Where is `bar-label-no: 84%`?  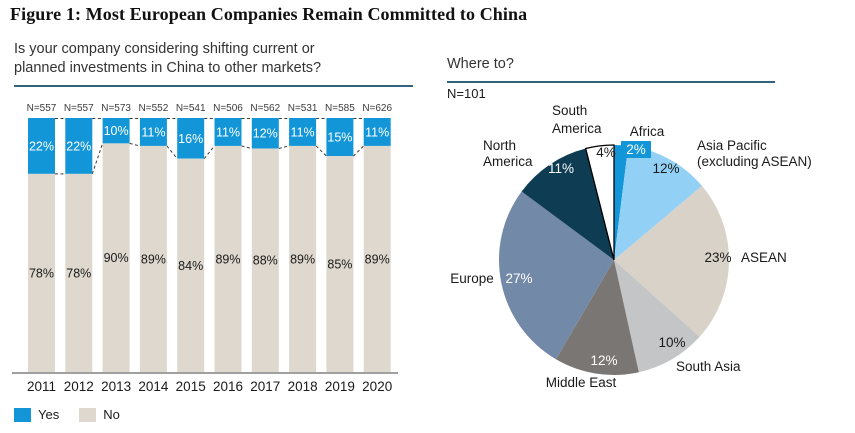
bar-label-no: 84% is located at coordinates (190, 266).